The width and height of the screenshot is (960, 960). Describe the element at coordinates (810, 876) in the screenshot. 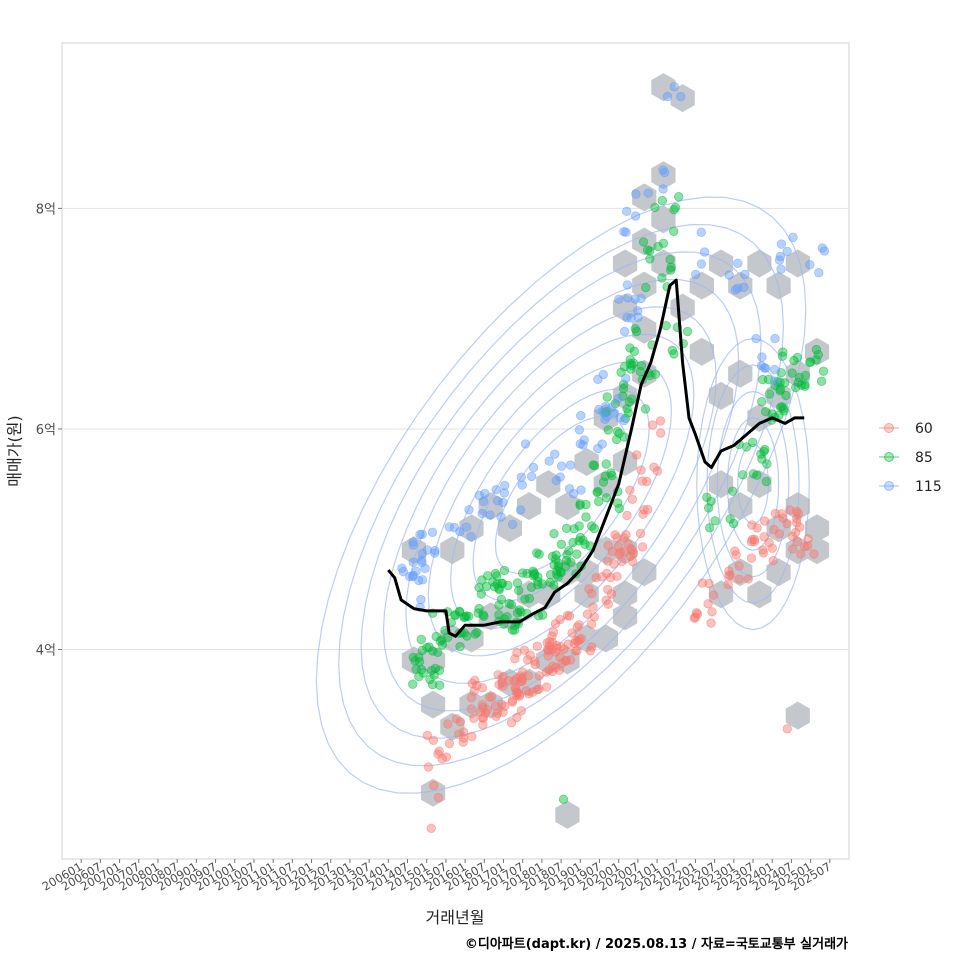

I see `x-tick-label: 202507` at that location.